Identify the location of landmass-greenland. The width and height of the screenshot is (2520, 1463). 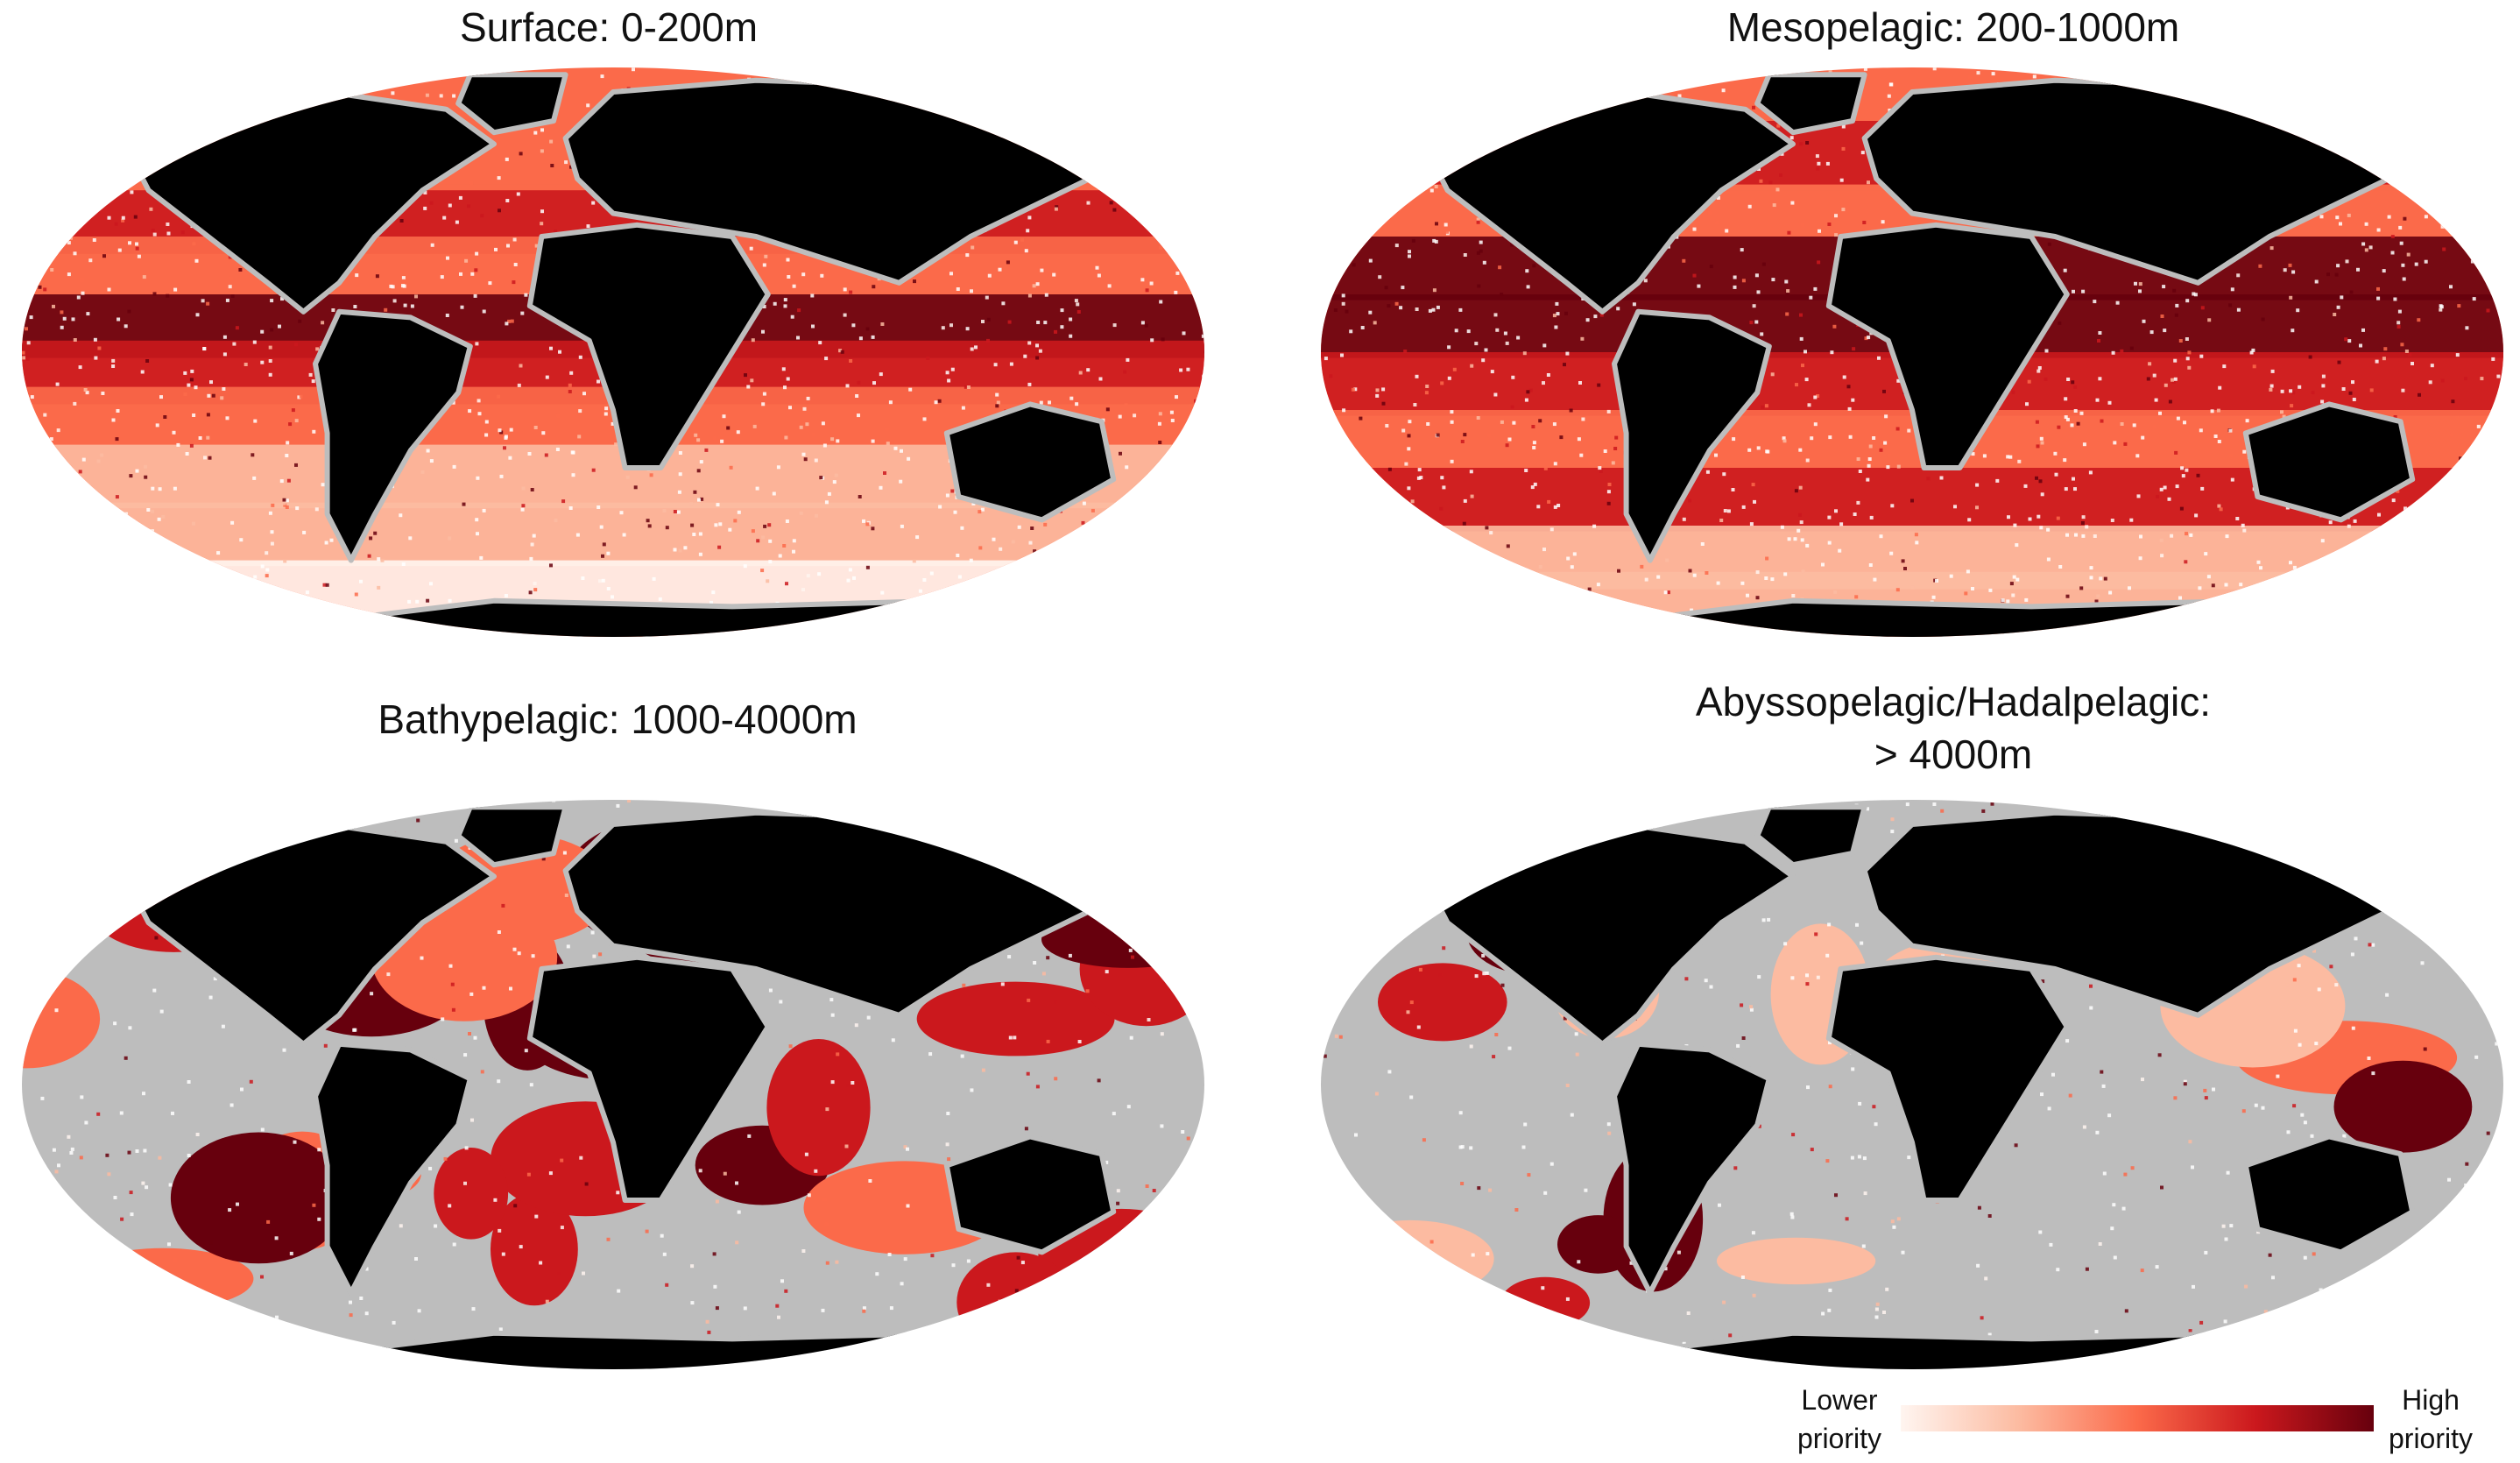
(1810, 104).